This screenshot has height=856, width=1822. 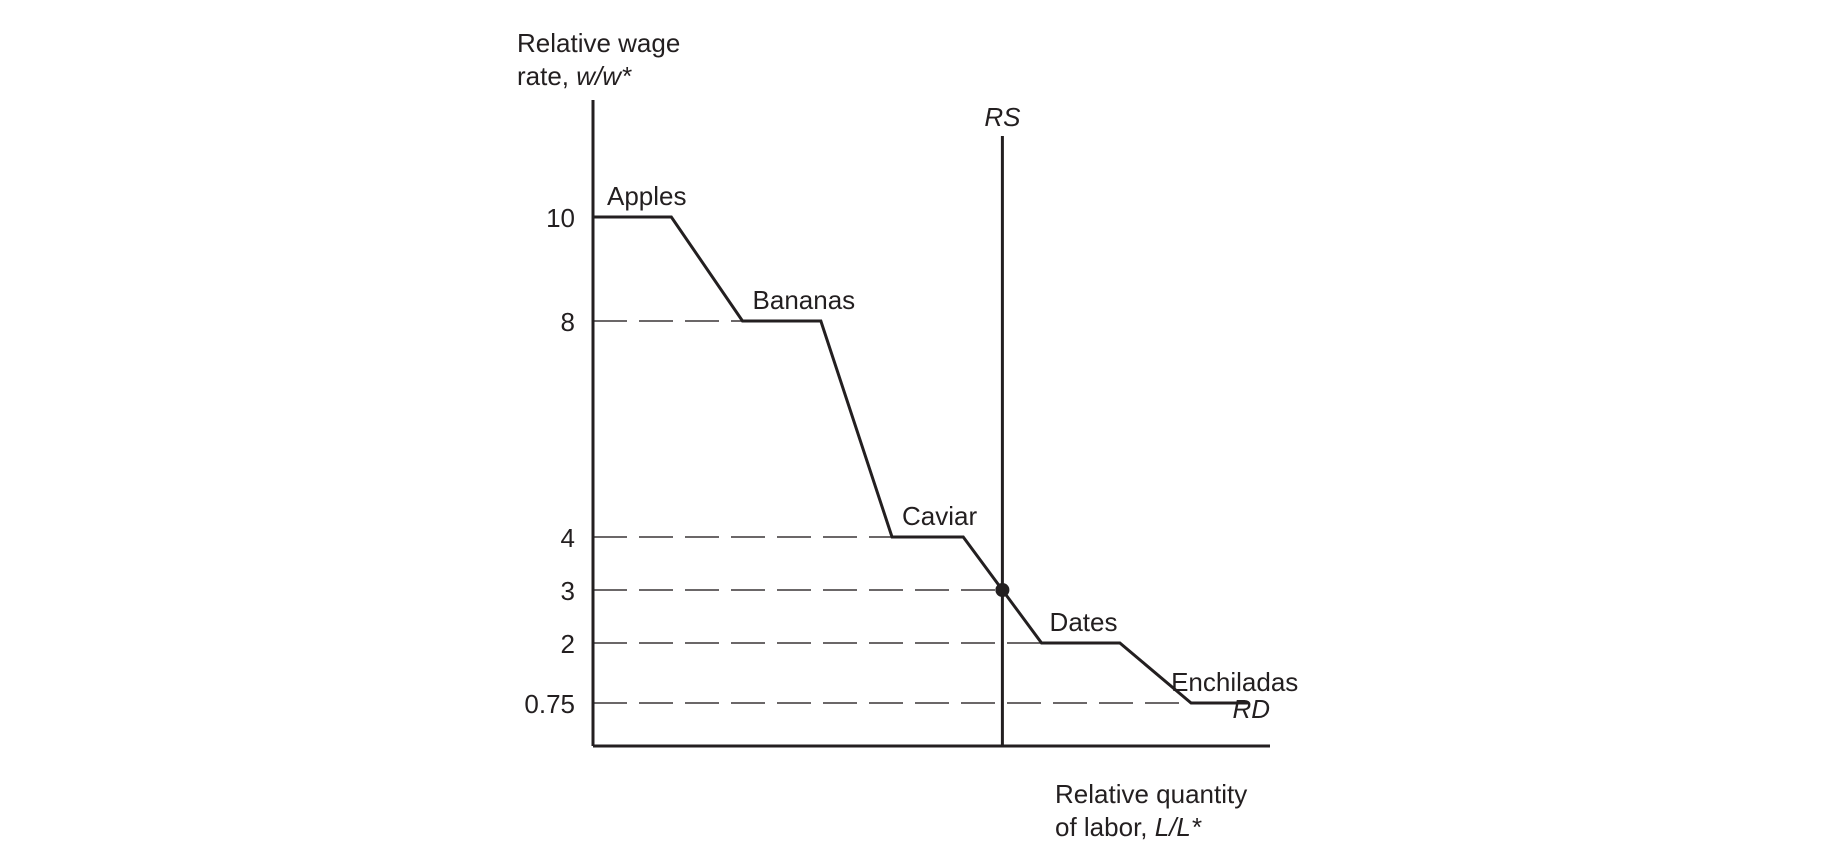 What do you see at coordinates (560, 218) in the screenshot?
I see `y-tick-label-10: 10` at bounding box center [560, 218].